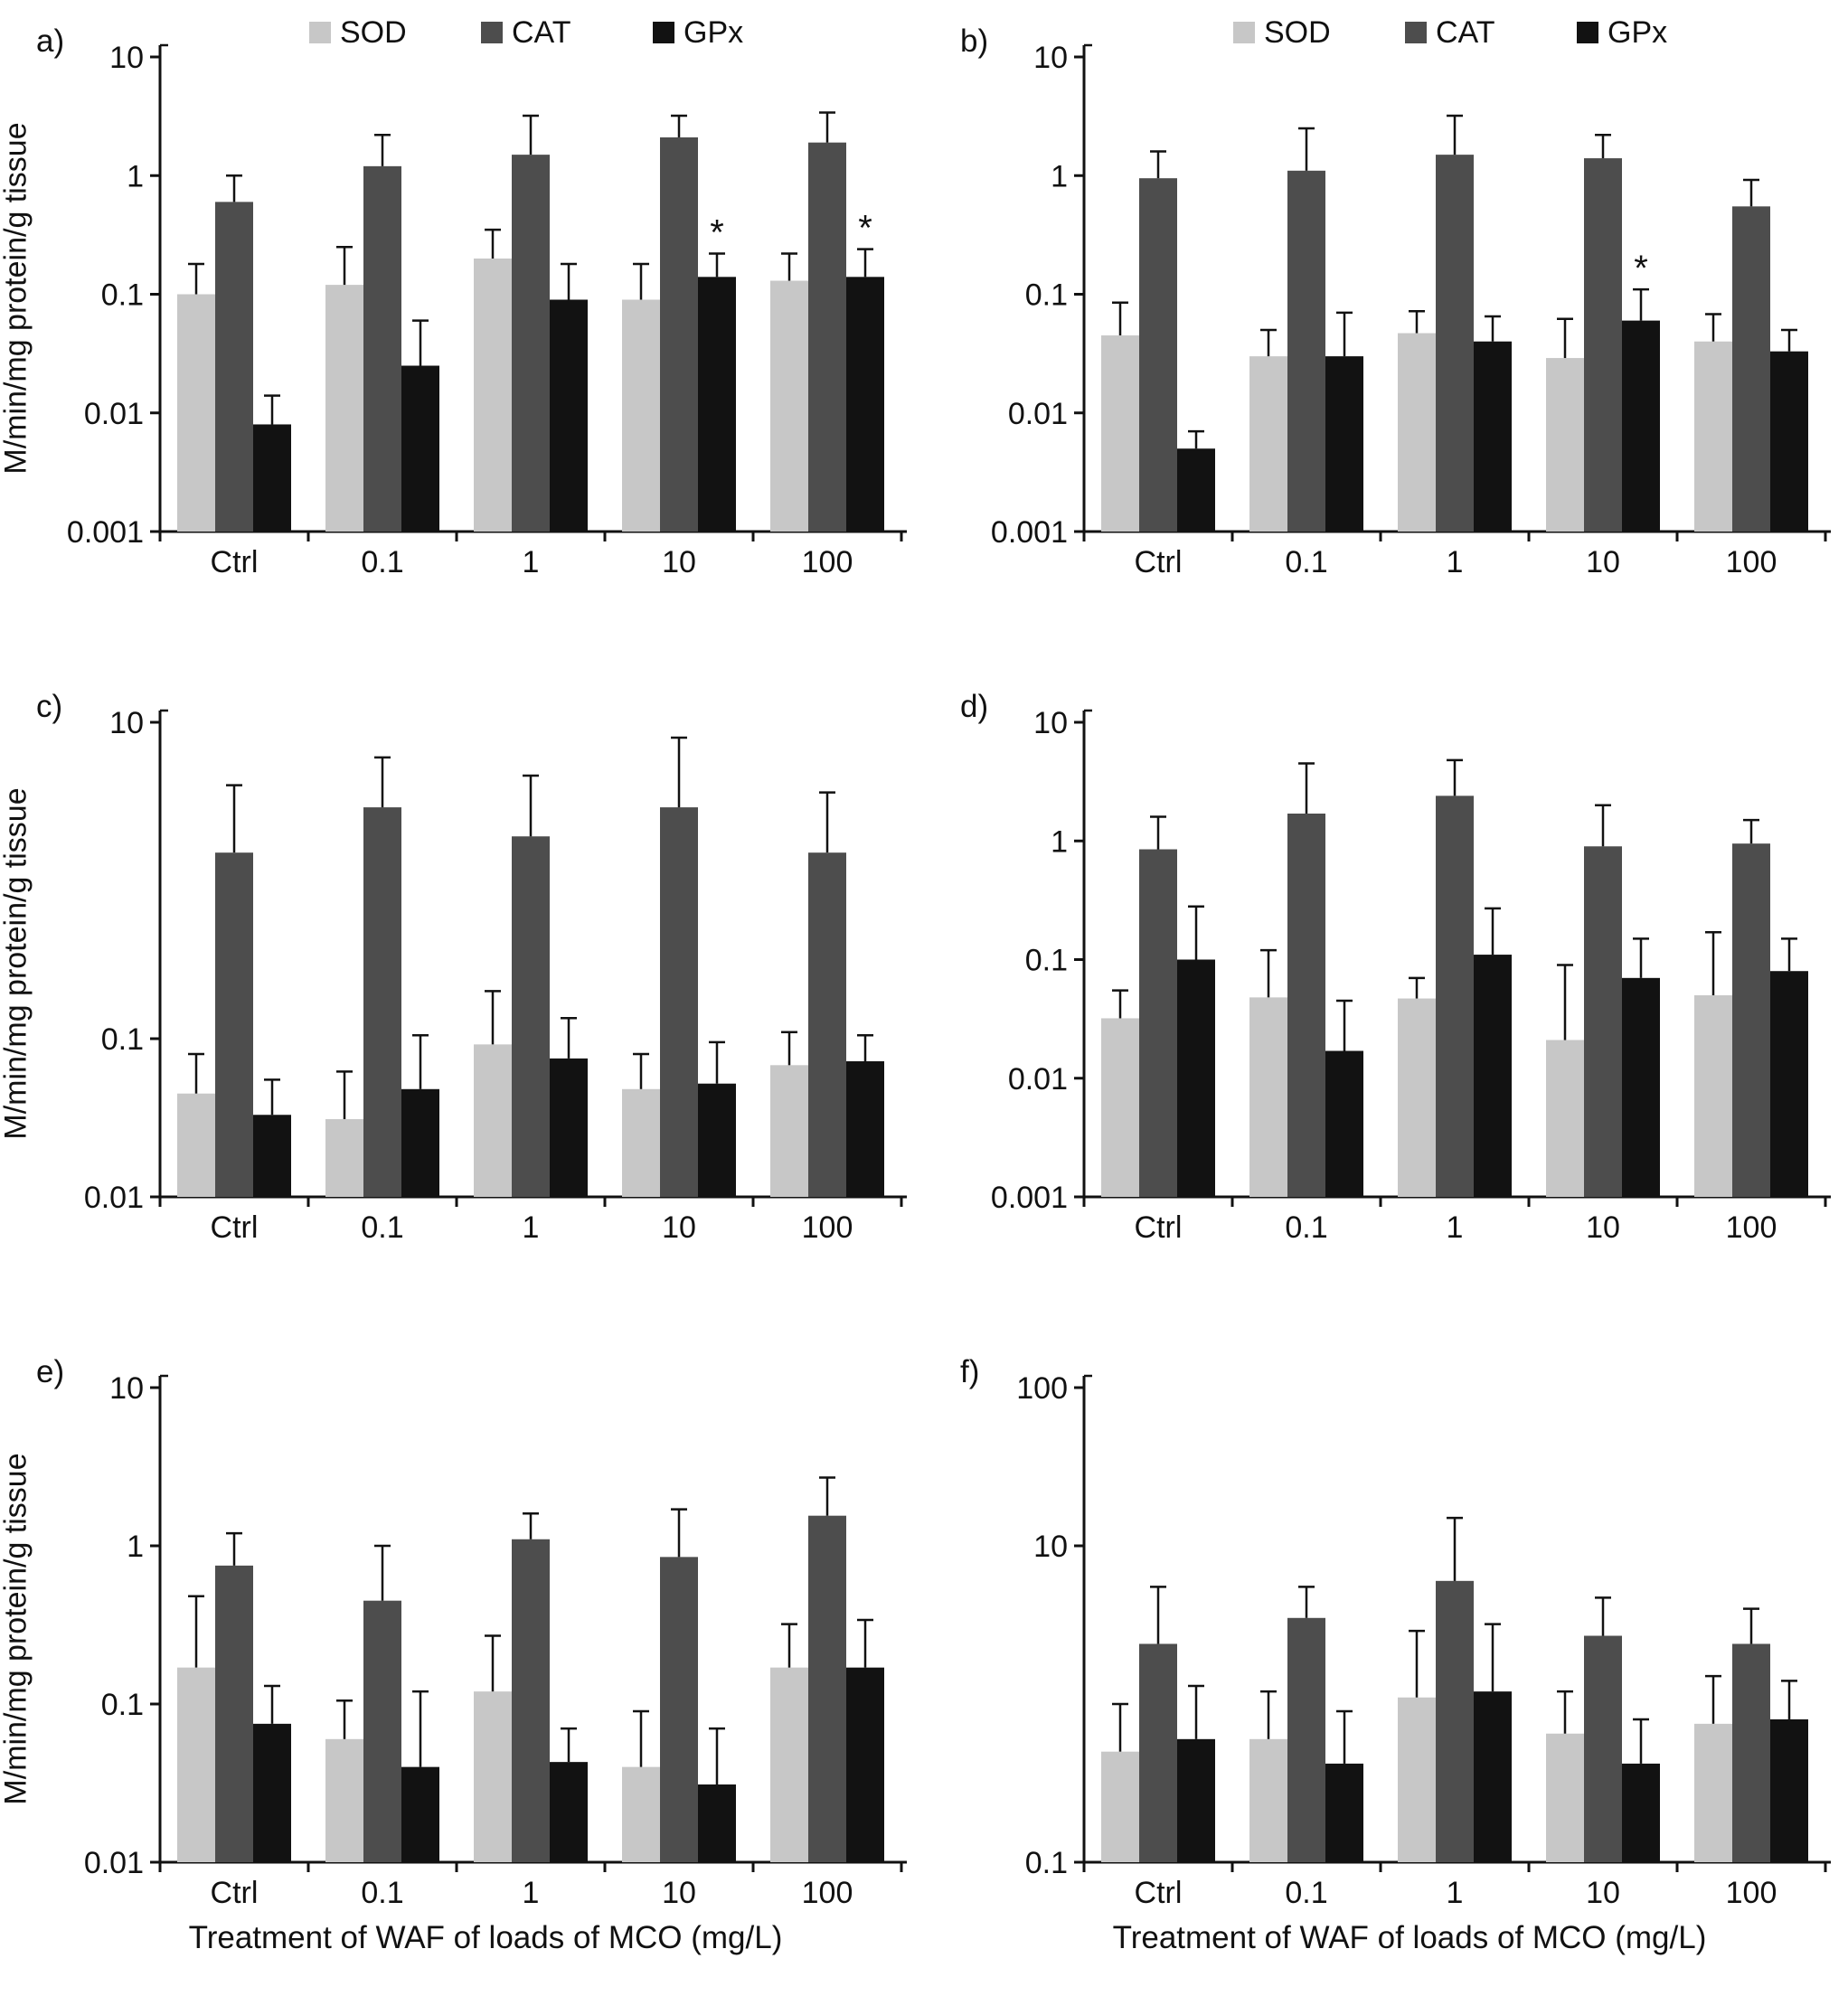 This screenshot has height=1996, width=1848. What do you see at coordinates (50, 1371) in the screenshot?
I see `panel-letter-e: e)` at bounding box center [50, 1371].